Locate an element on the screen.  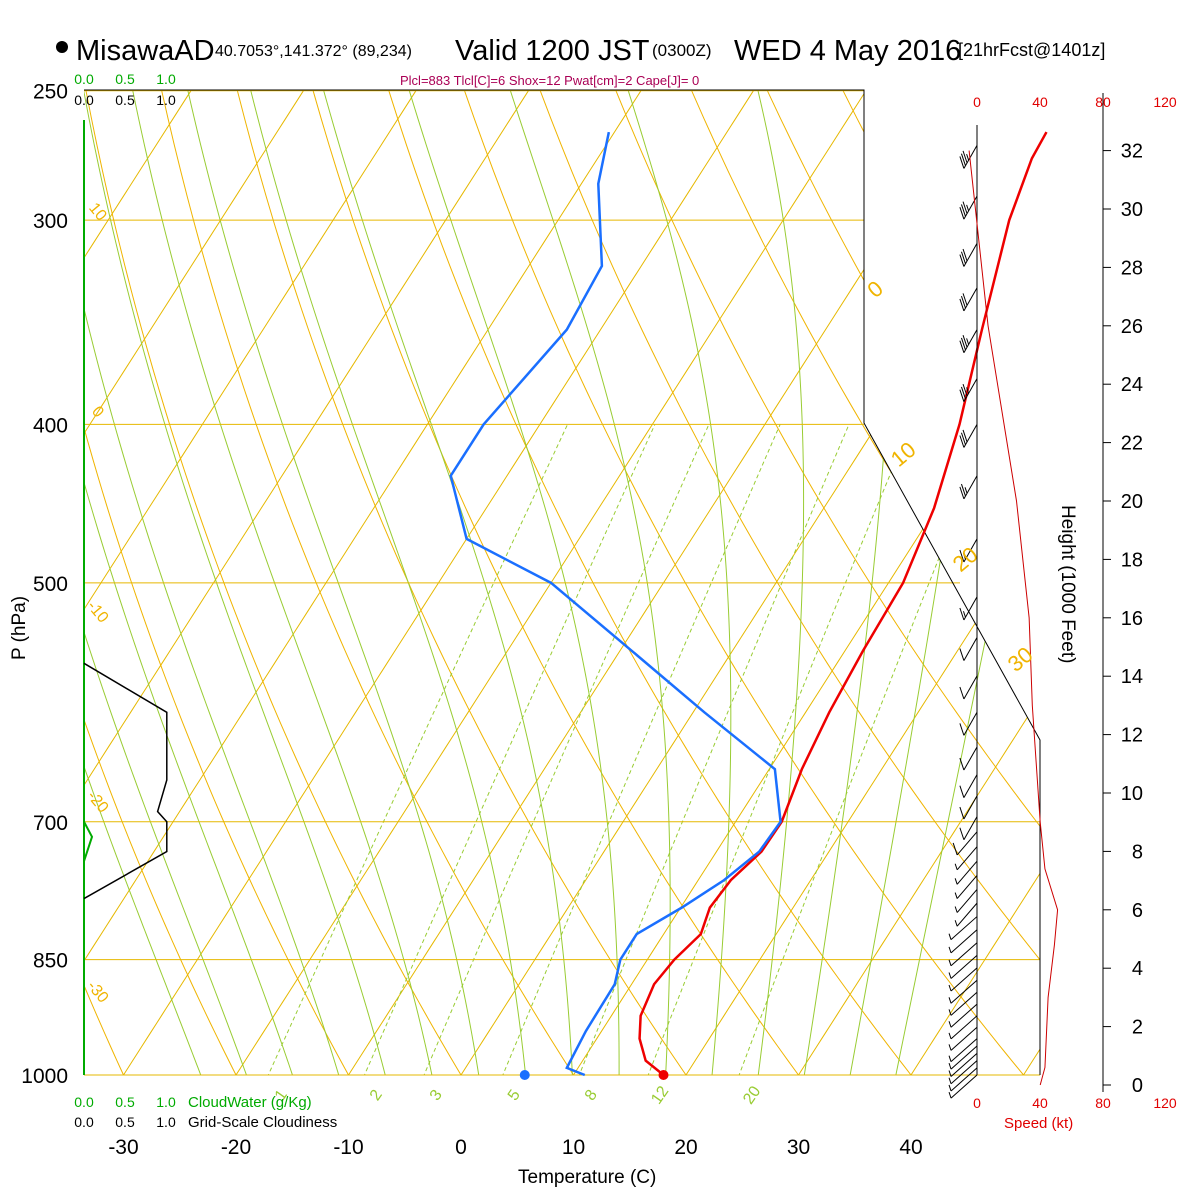
temperature-tick-label: 30 is located at coordinates (798, 1147).